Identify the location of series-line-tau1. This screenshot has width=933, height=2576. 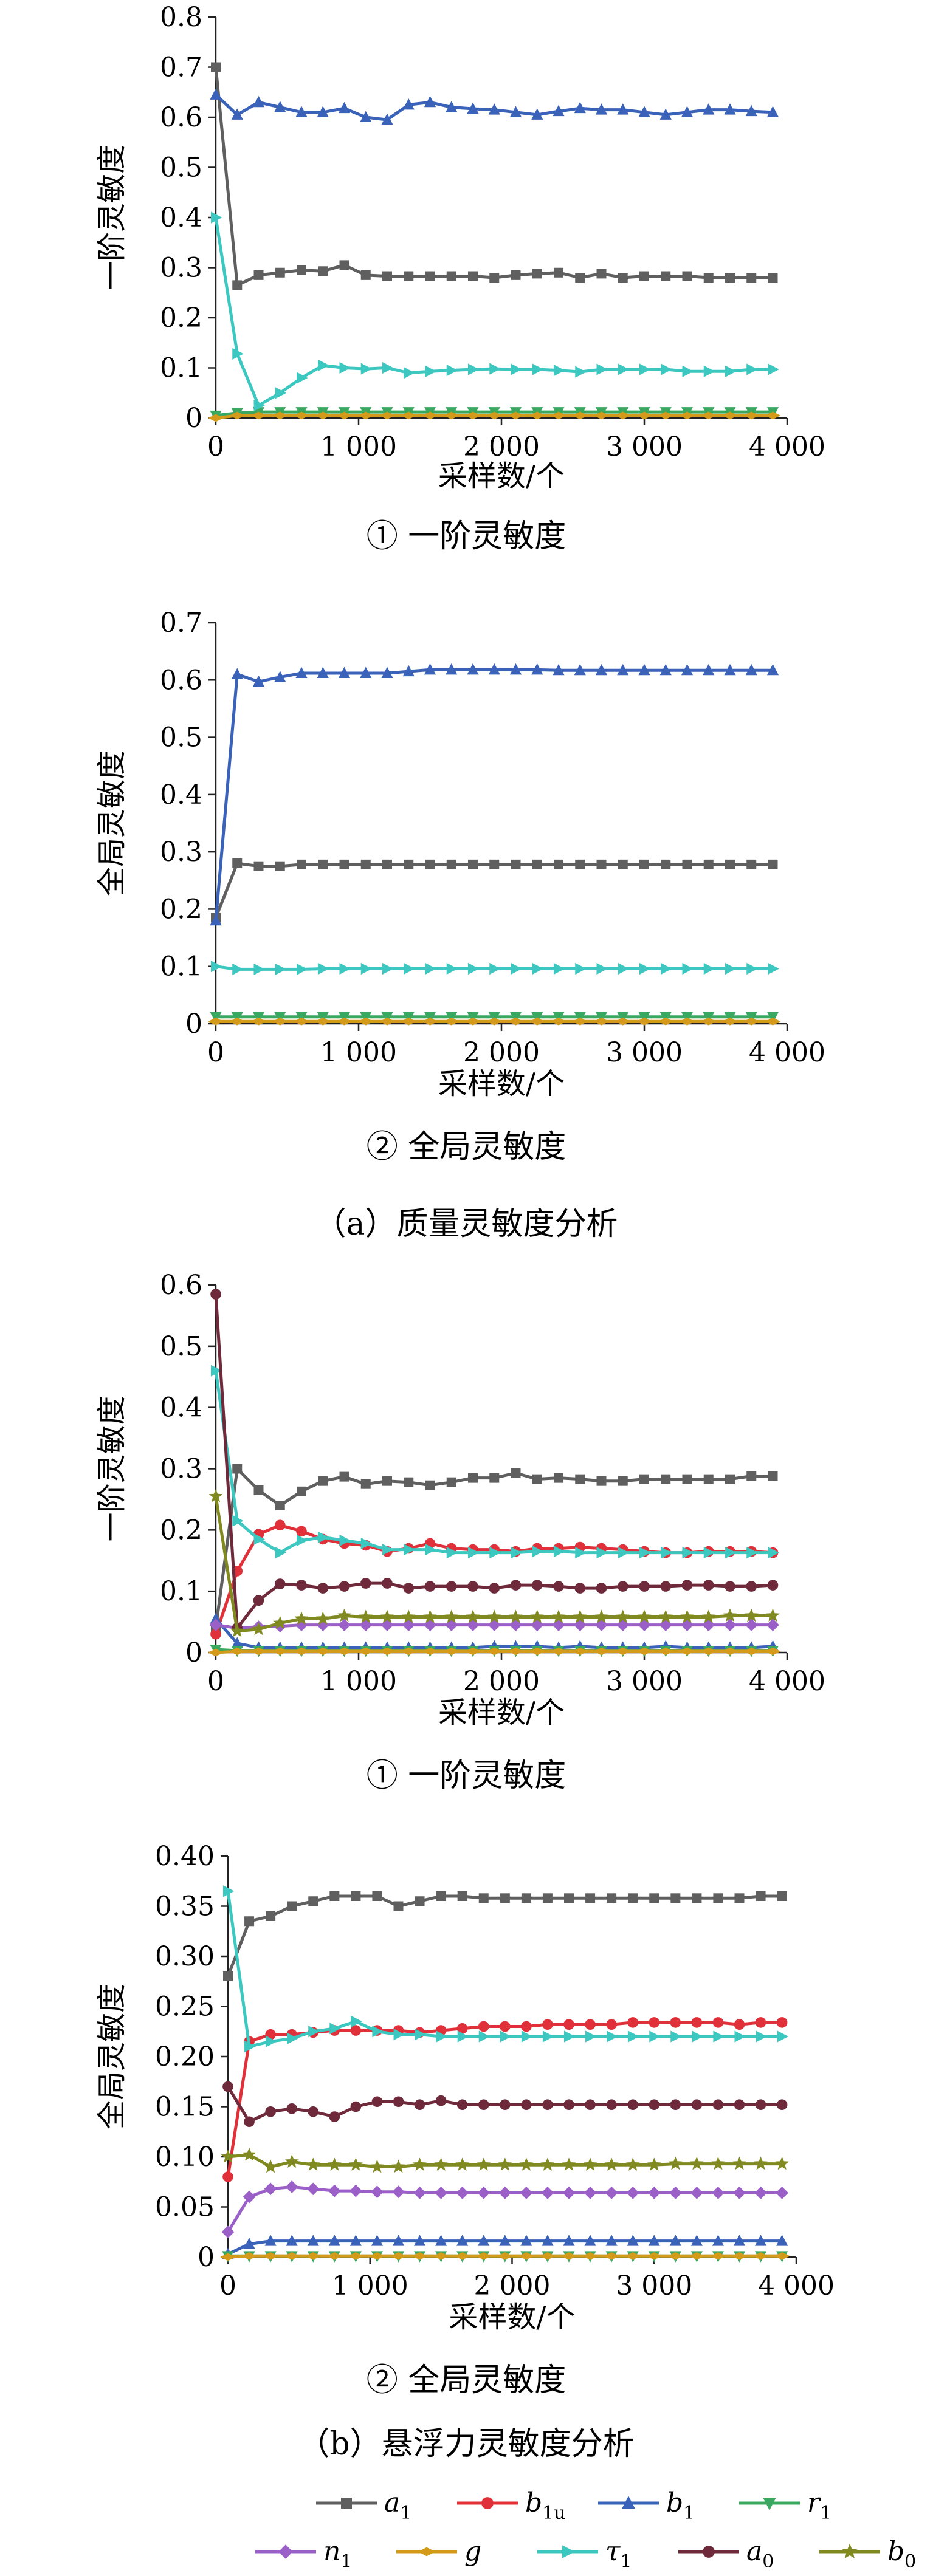
(493, 1462).